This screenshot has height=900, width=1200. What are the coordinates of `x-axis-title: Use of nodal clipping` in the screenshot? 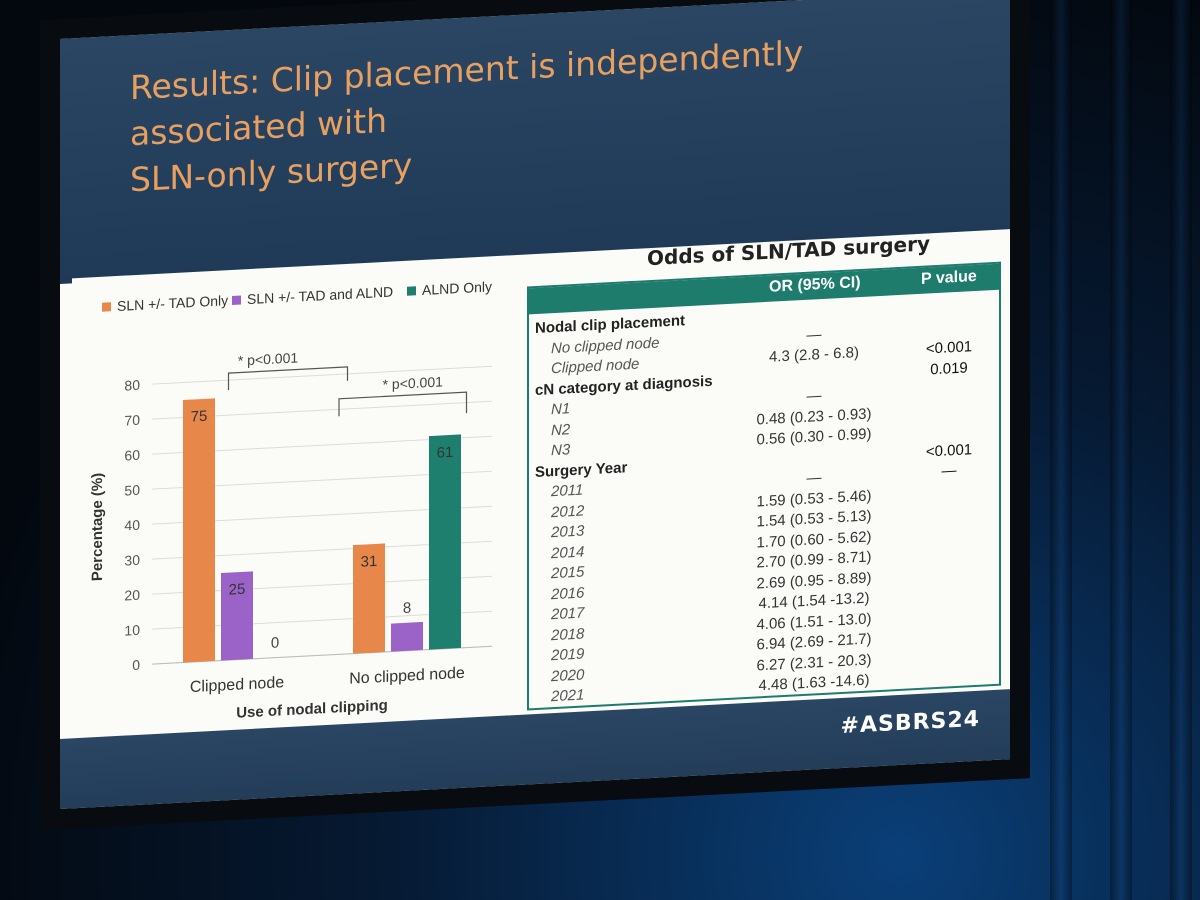 It's located at (312, 709).